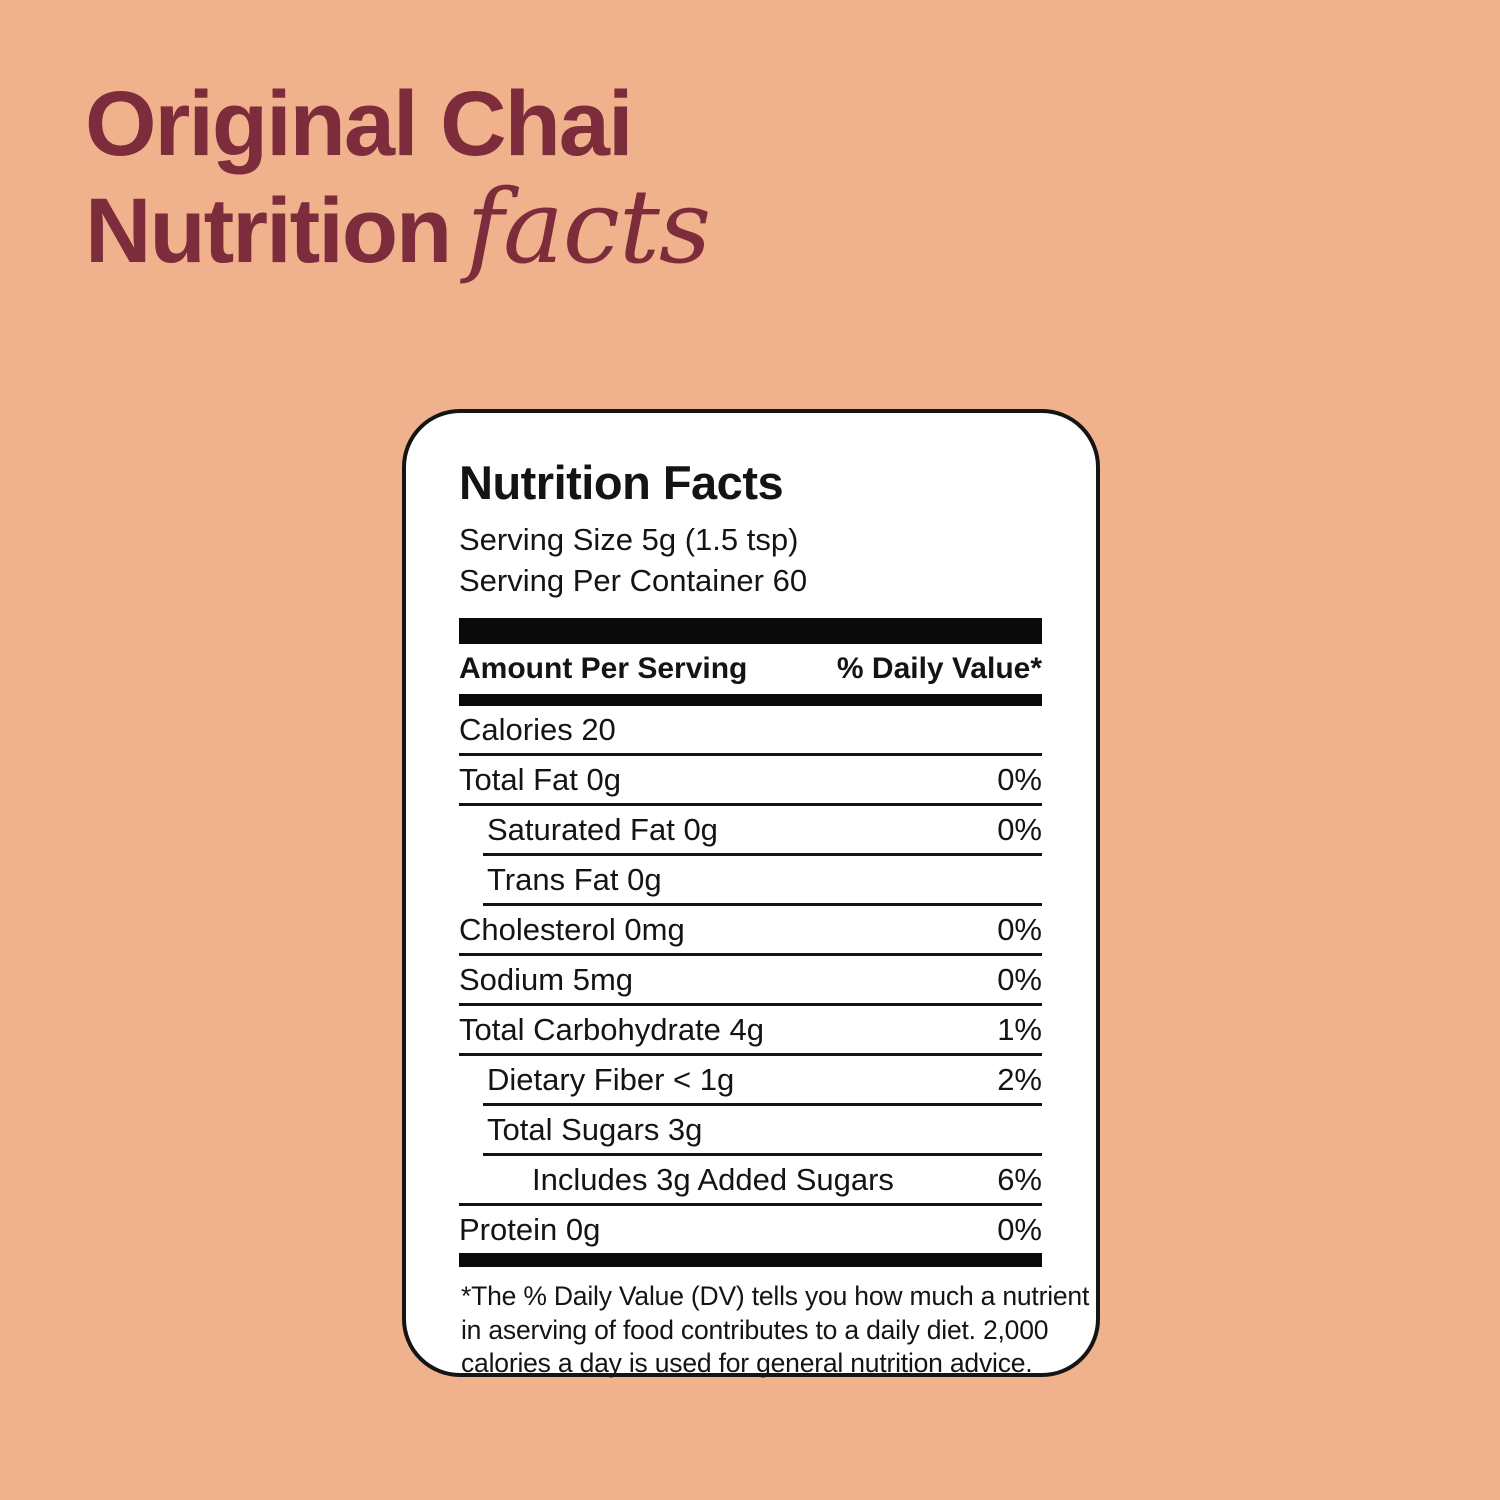 Image resolution: width=1500 pixels, height=1500 pixels. What do you see at coordinates (546, 979) in the screenshot?
I see `nutrient-name: Sodium 5mg` at bounding box center [546, 979].